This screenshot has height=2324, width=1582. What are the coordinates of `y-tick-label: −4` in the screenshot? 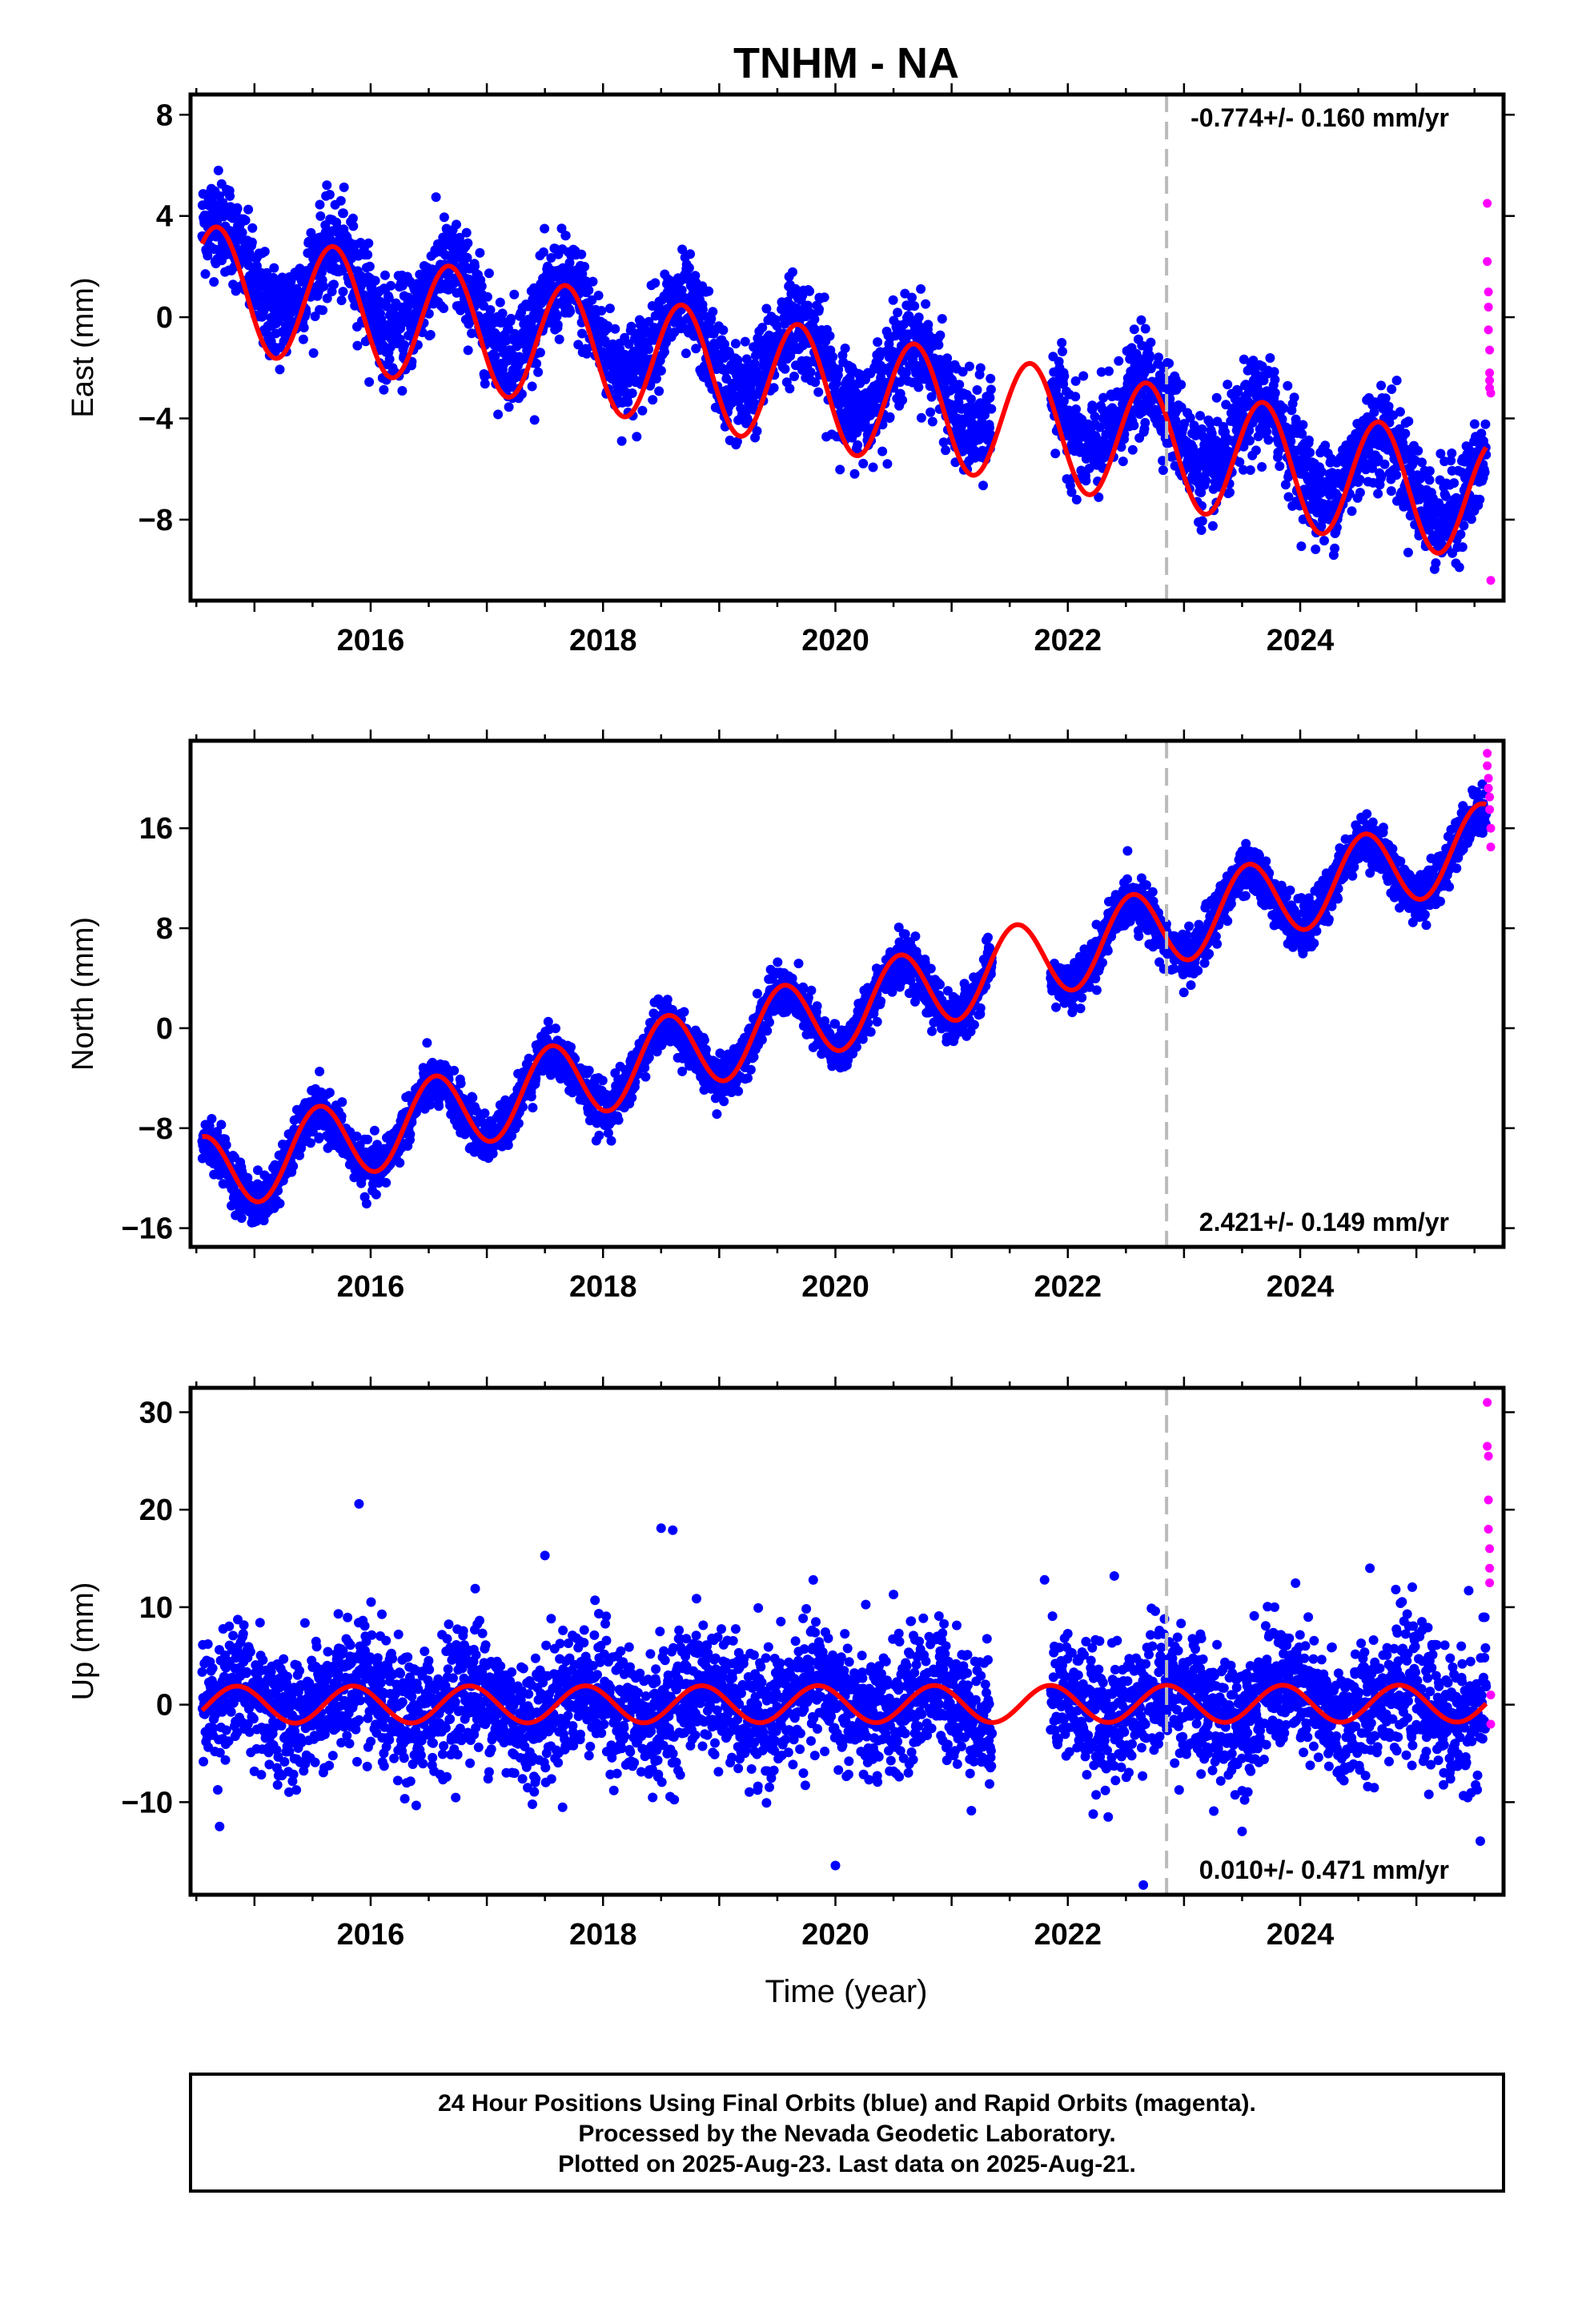 It's located at (156, 419).